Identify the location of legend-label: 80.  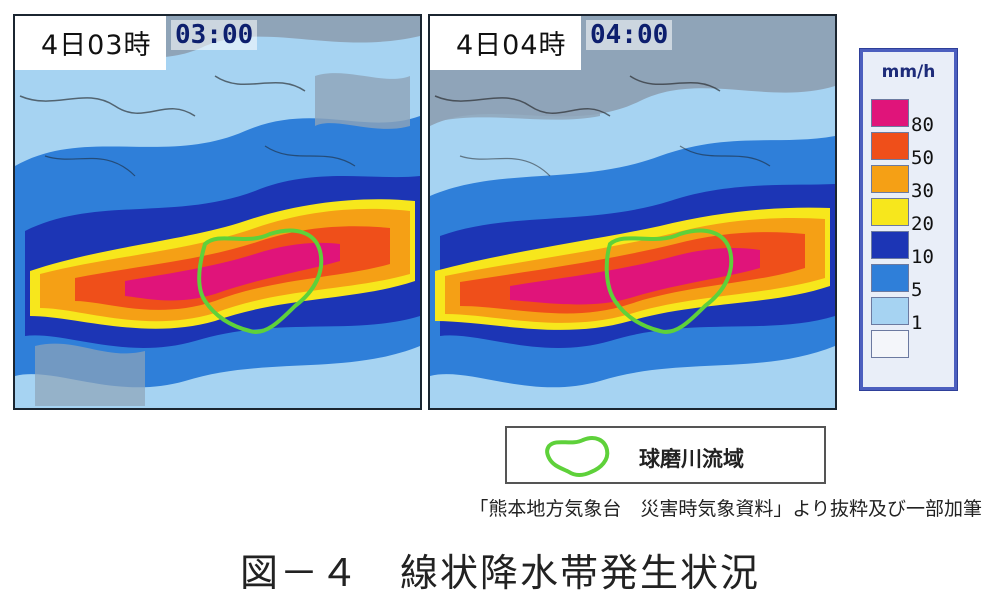
(922, 125).